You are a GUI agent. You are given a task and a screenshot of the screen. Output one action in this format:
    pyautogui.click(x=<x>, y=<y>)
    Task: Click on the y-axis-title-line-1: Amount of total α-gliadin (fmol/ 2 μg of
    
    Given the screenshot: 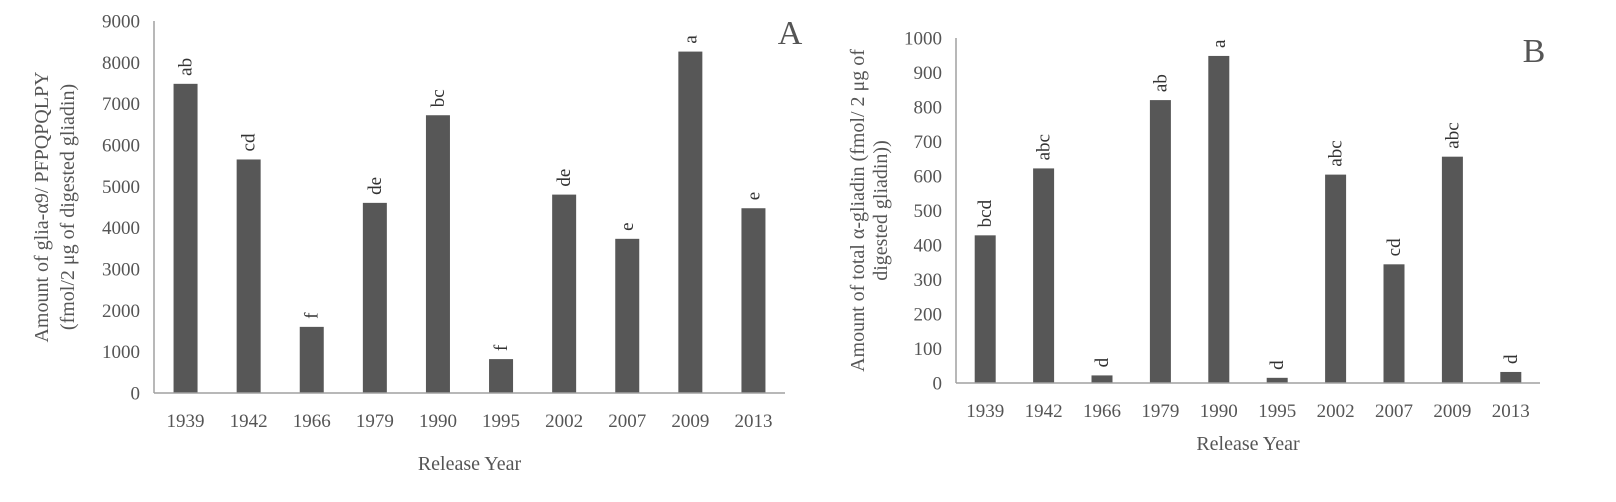 What is the action you would take?
    pyautogui.click(x=858, y=210)
    